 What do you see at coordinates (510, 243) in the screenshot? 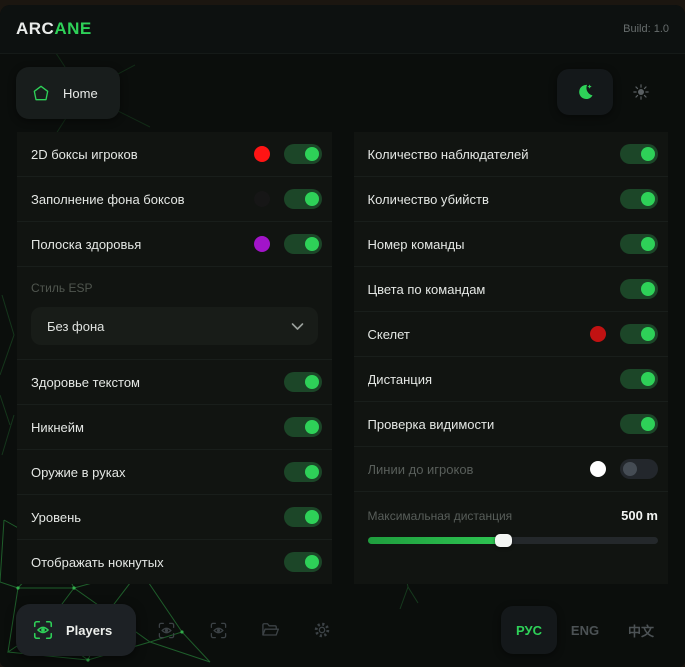
I see `setting-row: Номер команды` at bounding box center [510, 243].